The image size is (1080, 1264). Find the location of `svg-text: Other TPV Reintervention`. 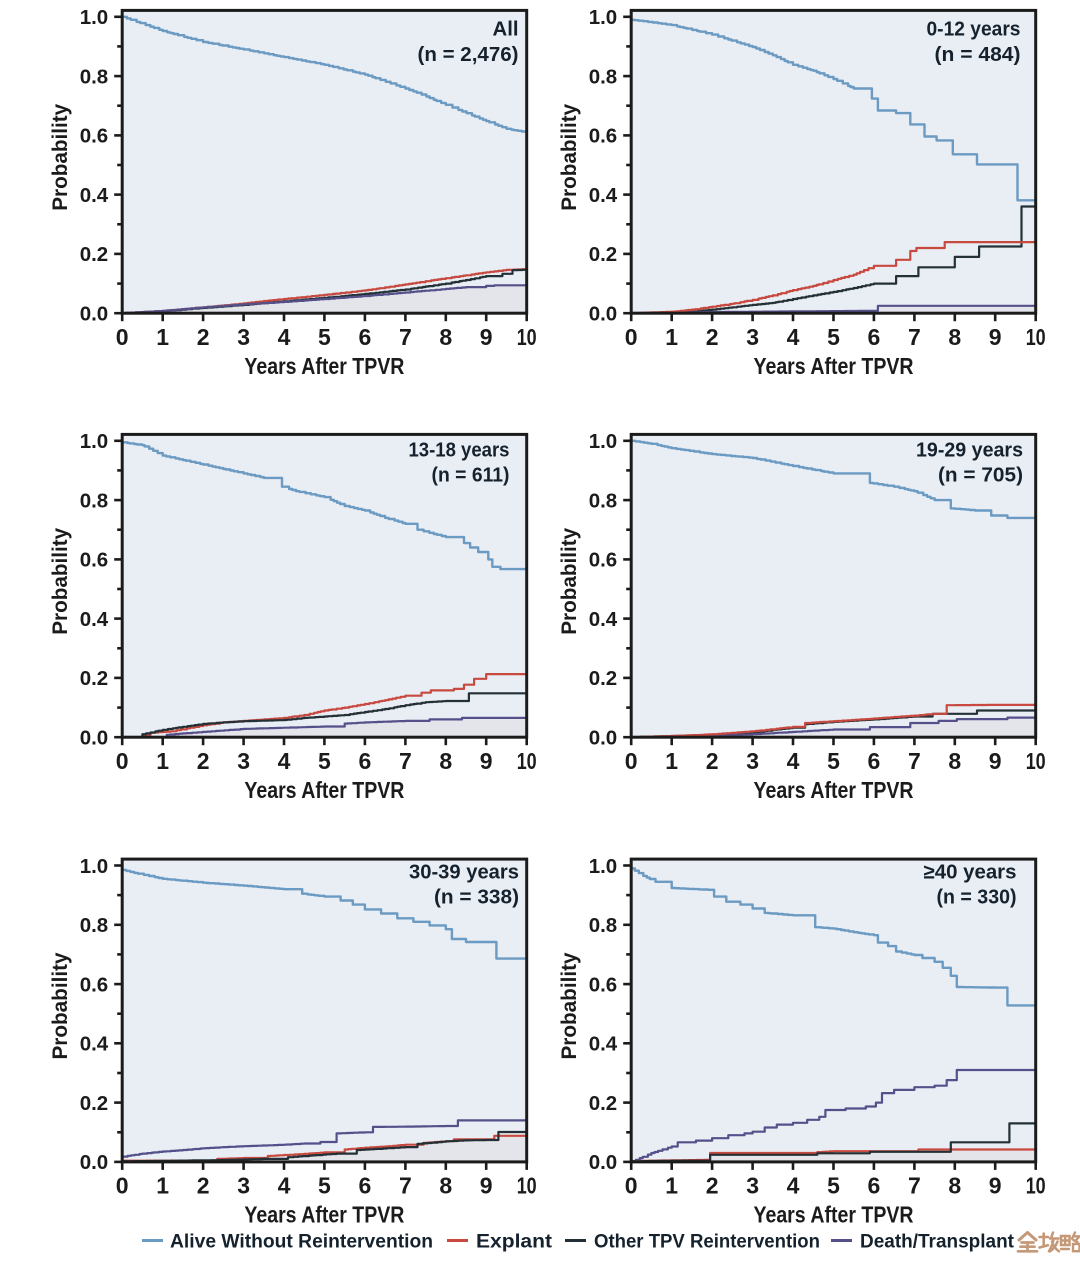

svg-text: Other TPV Reintervention is located at coordinates (707, 1242).